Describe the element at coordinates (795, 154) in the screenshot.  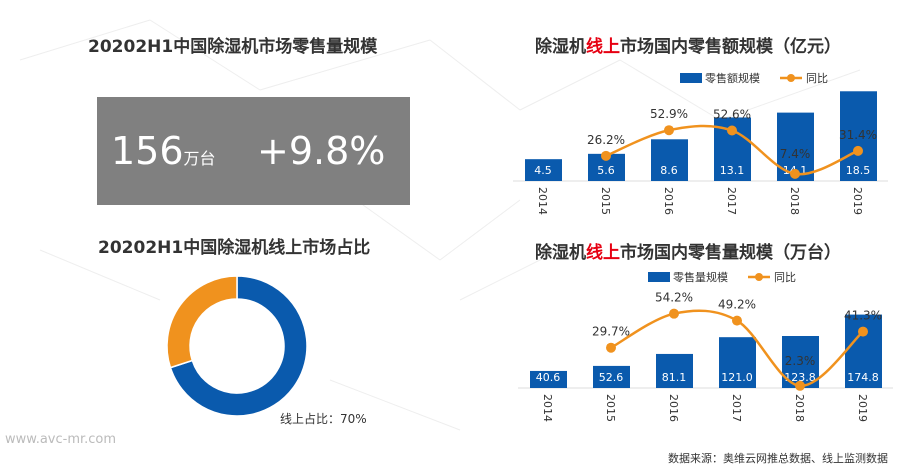
I see `growth-label: 7.4%` at that location.